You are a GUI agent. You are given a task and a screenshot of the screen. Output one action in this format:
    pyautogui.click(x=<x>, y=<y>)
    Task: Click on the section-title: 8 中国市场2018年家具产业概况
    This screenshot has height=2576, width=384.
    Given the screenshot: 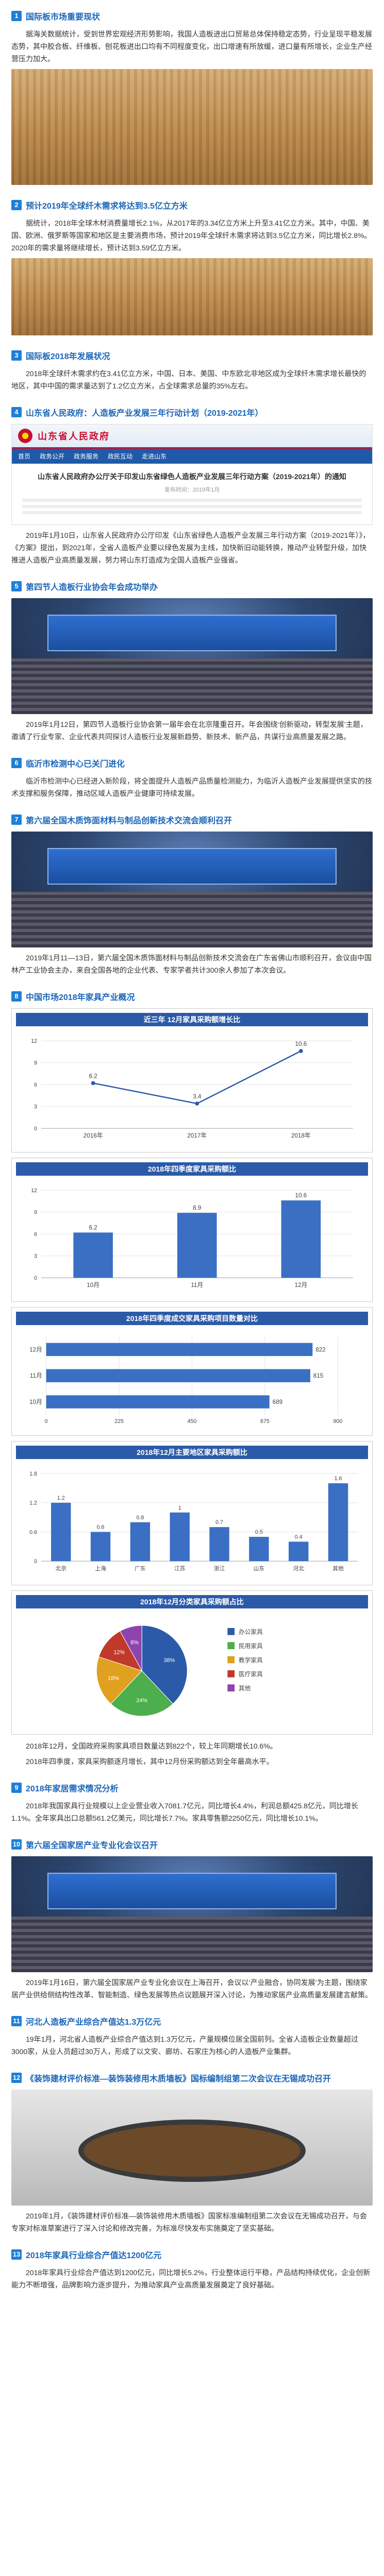 What is the action you would take?
    pyautogui.click(x=192, y=996)
    